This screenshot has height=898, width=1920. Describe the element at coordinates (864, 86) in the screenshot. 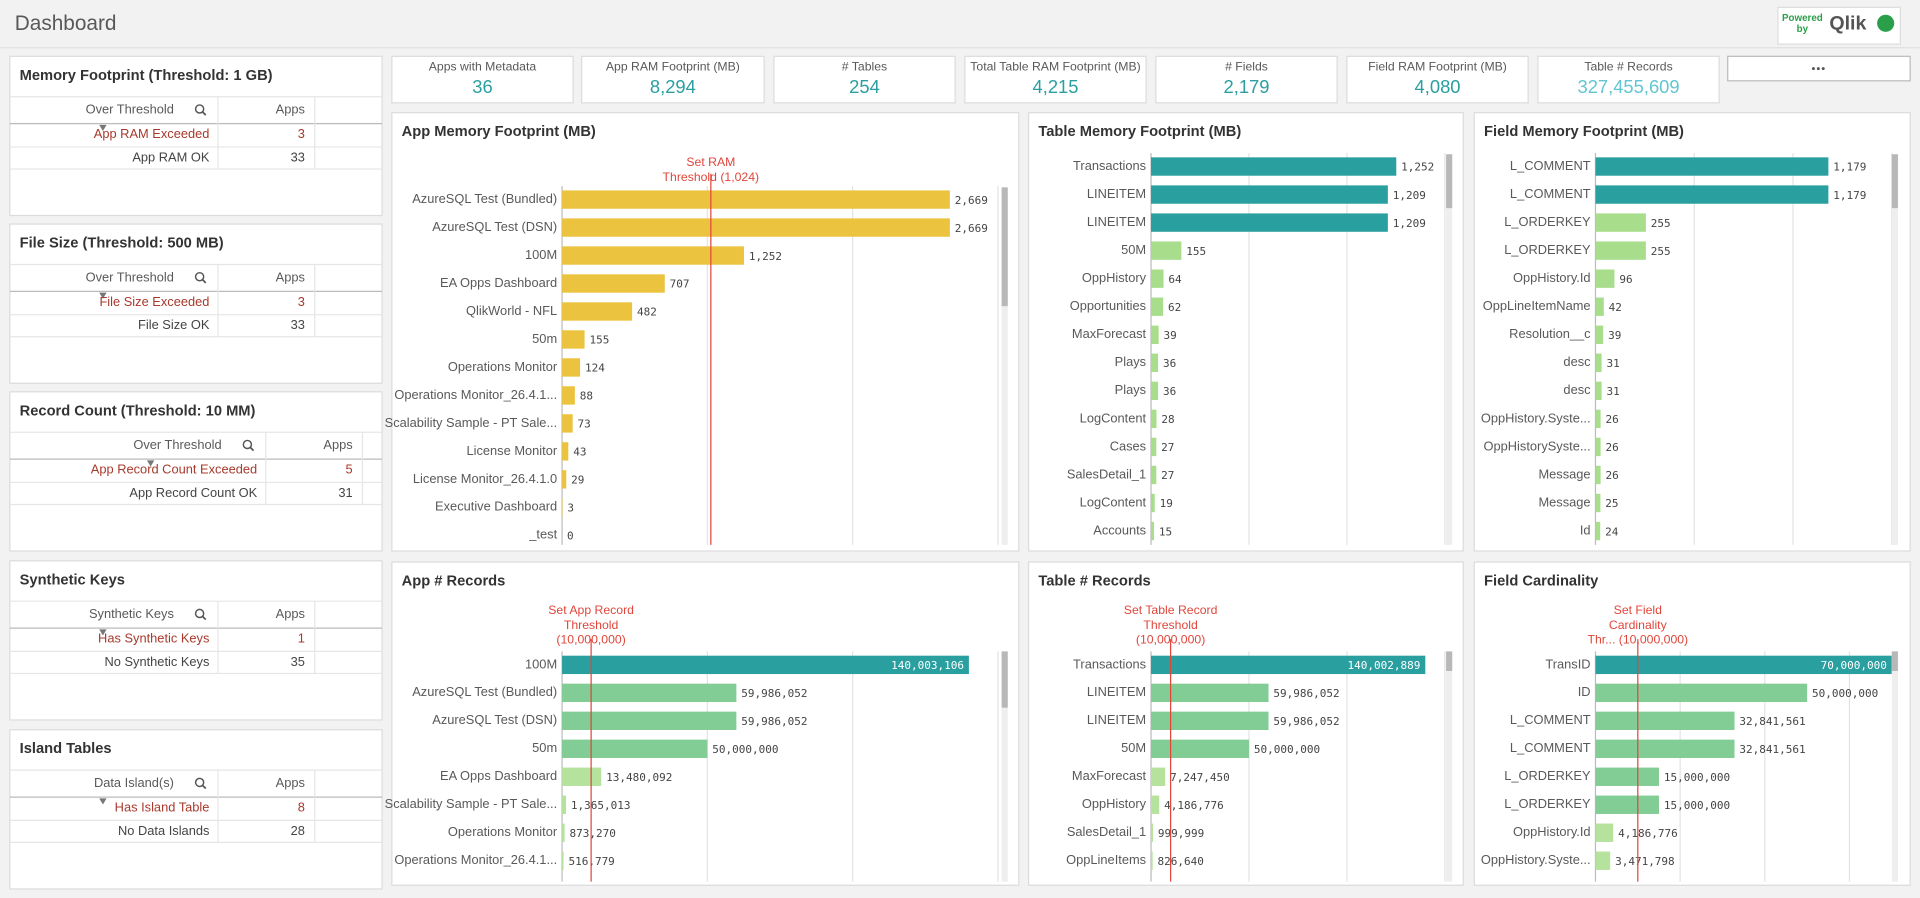

I see `kpi-value: 254` at that location.